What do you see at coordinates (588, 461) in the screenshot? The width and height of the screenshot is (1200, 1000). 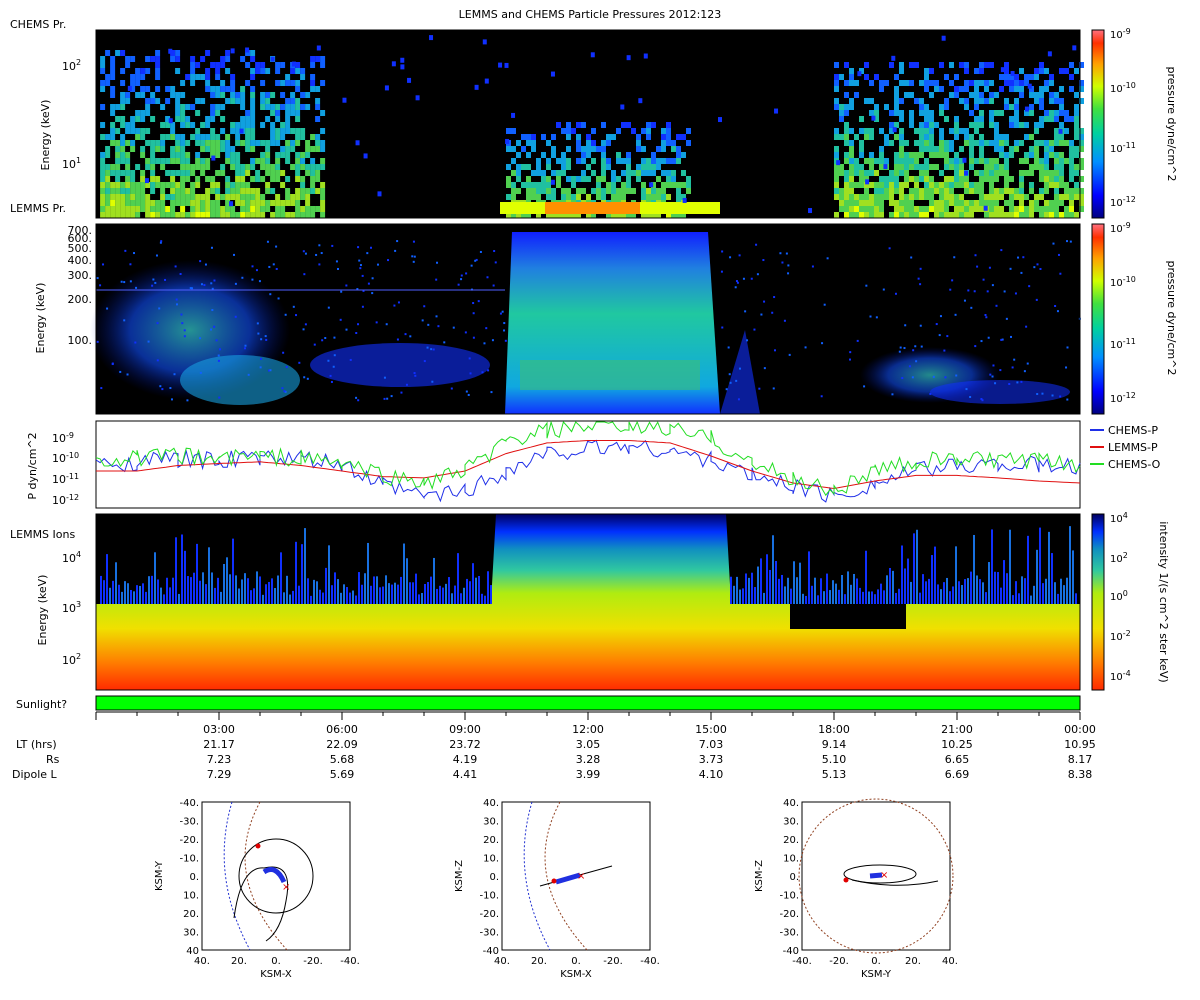 I see `pressure-lines` at bounding box center [588, 461].